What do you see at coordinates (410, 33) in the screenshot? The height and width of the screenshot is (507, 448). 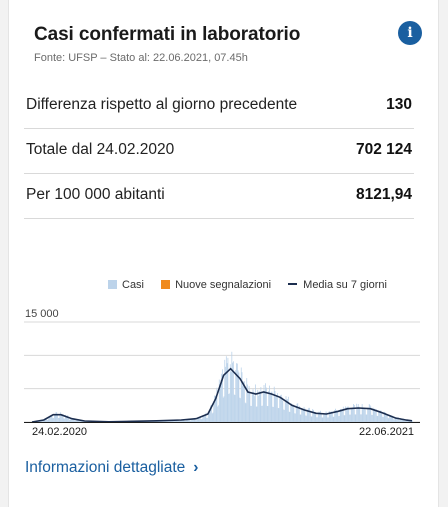 I see `info-icon: i` at bounding box center [410, 33].